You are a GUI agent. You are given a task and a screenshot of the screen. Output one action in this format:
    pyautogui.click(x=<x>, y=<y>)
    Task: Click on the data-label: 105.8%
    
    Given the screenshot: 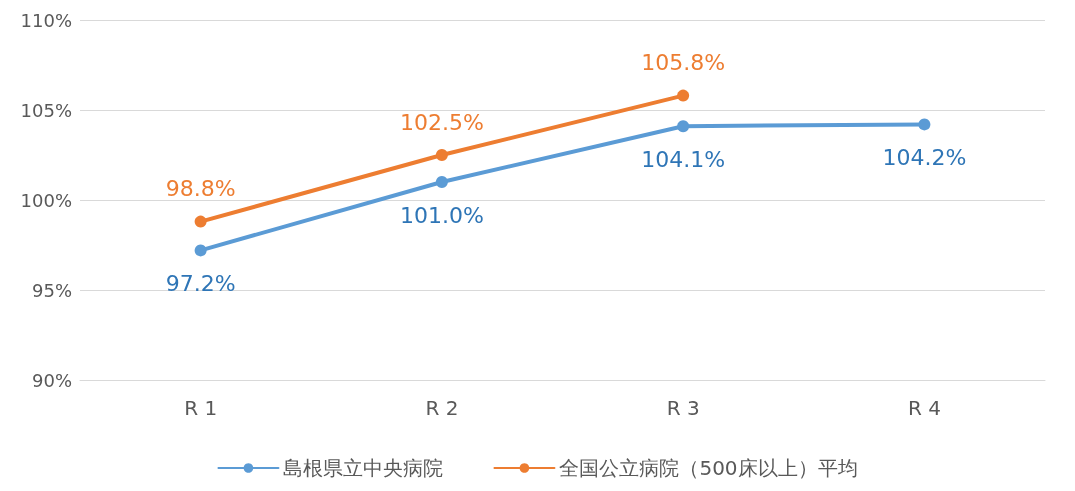 What is the action you would take?
    pyautogui.click(x=683, y=63)
    